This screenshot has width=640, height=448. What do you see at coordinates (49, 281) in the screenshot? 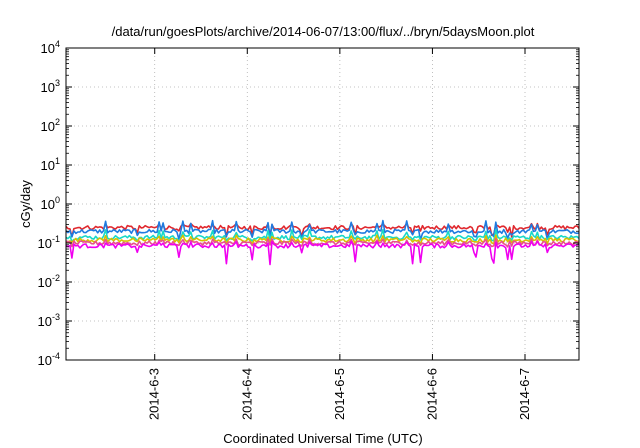
I see `y-tick-label: 10⁻²` at bounding box center [49, 281].